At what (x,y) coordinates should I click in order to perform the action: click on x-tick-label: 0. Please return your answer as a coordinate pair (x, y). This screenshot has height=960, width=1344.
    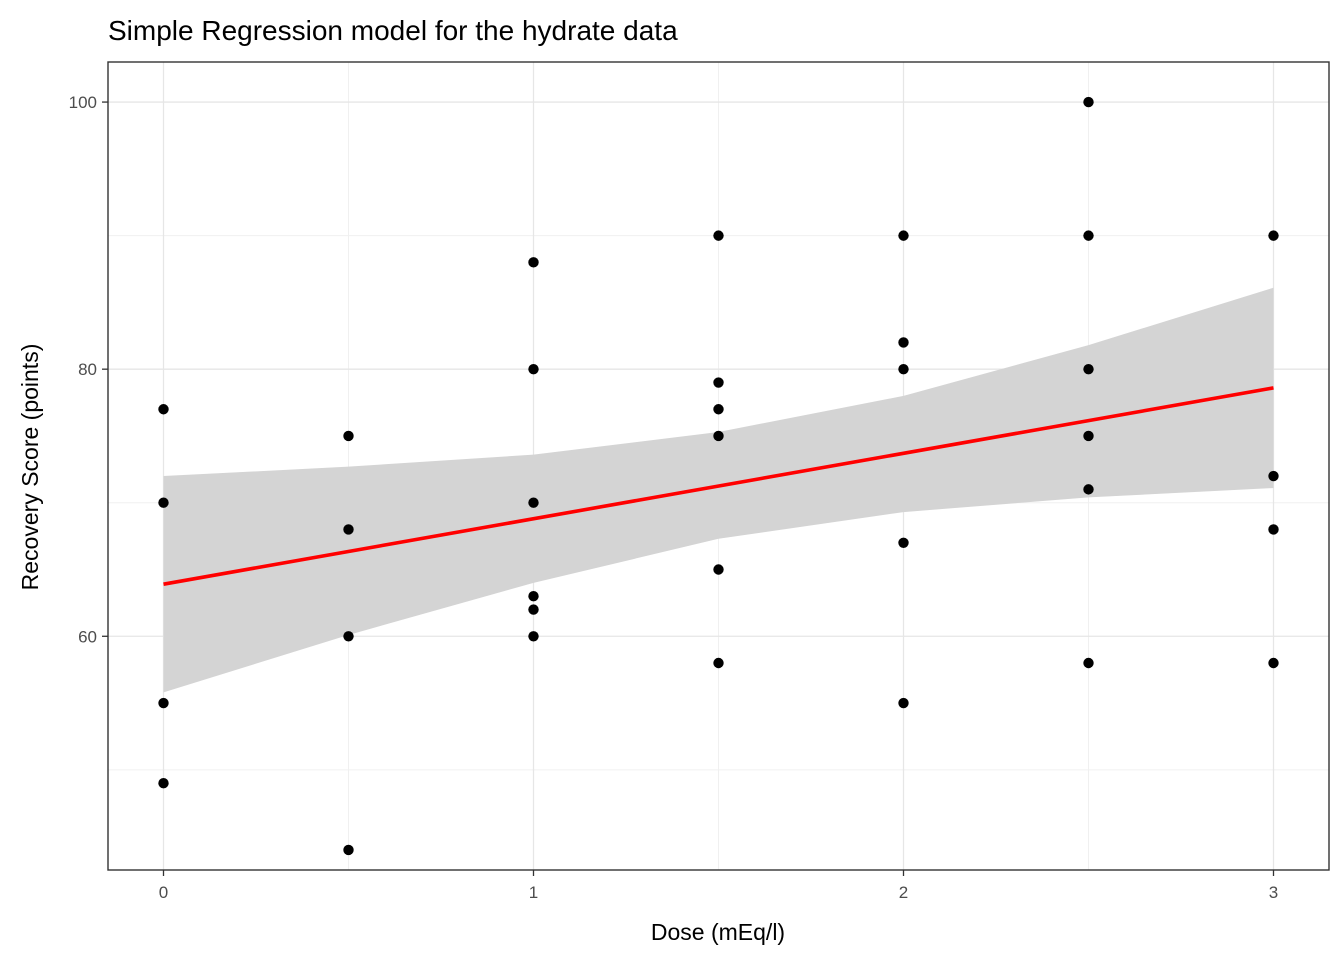
    Looking at the image, I should click on (163, 892).